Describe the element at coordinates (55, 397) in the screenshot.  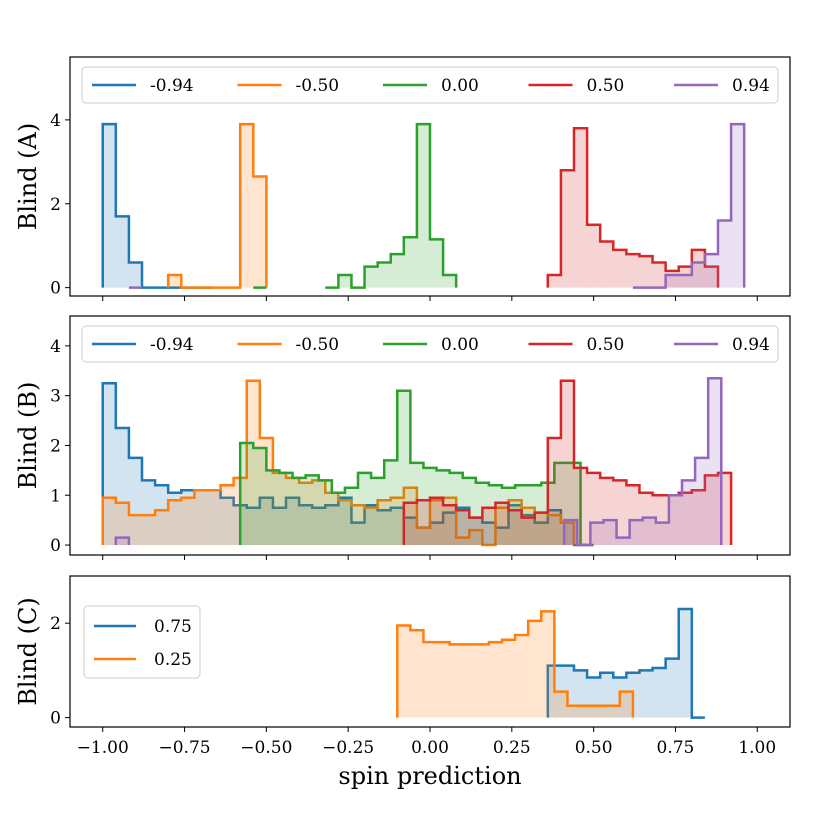
I see `y-tick-label: 3` at that location.